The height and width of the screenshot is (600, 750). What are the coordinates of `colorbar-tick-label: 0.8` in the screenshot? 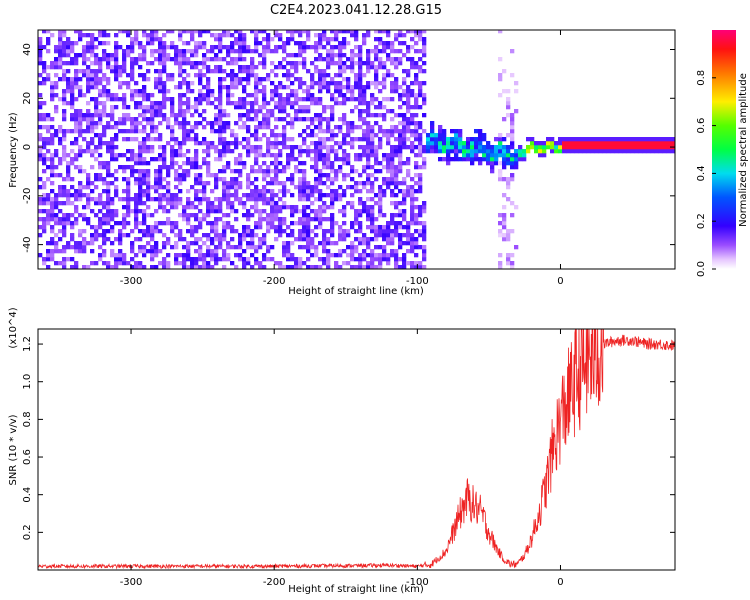 It's located at (701, 78).